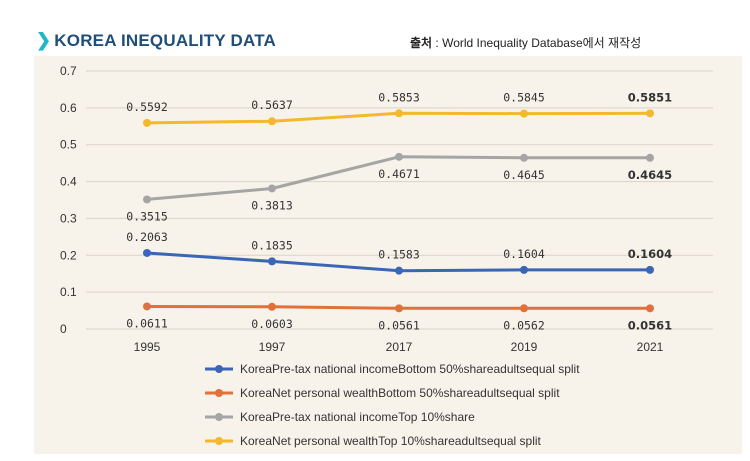  I want to click on data-label: 0.1583, so click(399, 255).